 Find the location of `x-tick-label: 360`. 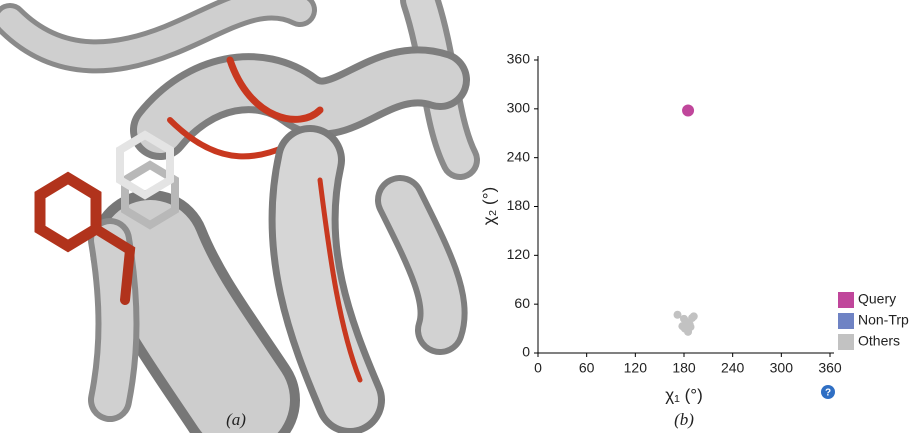

x-tick-label: 360 is located at coordinates (830, 368).